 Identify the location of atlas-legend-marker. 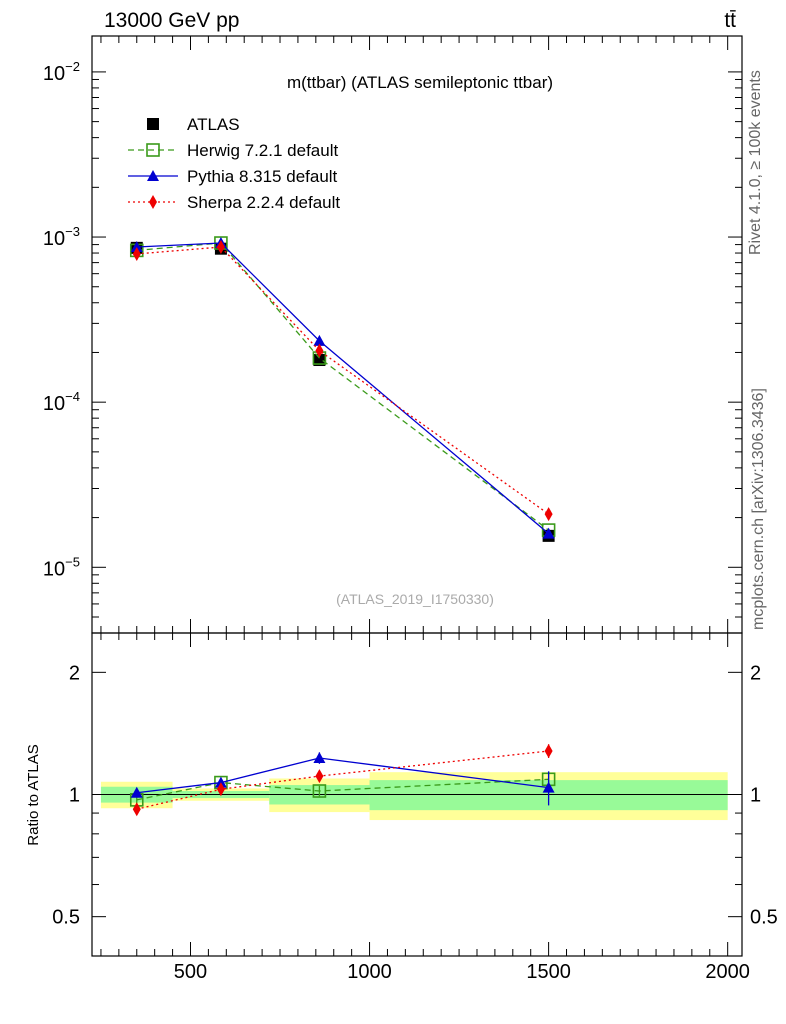
(153, 124).